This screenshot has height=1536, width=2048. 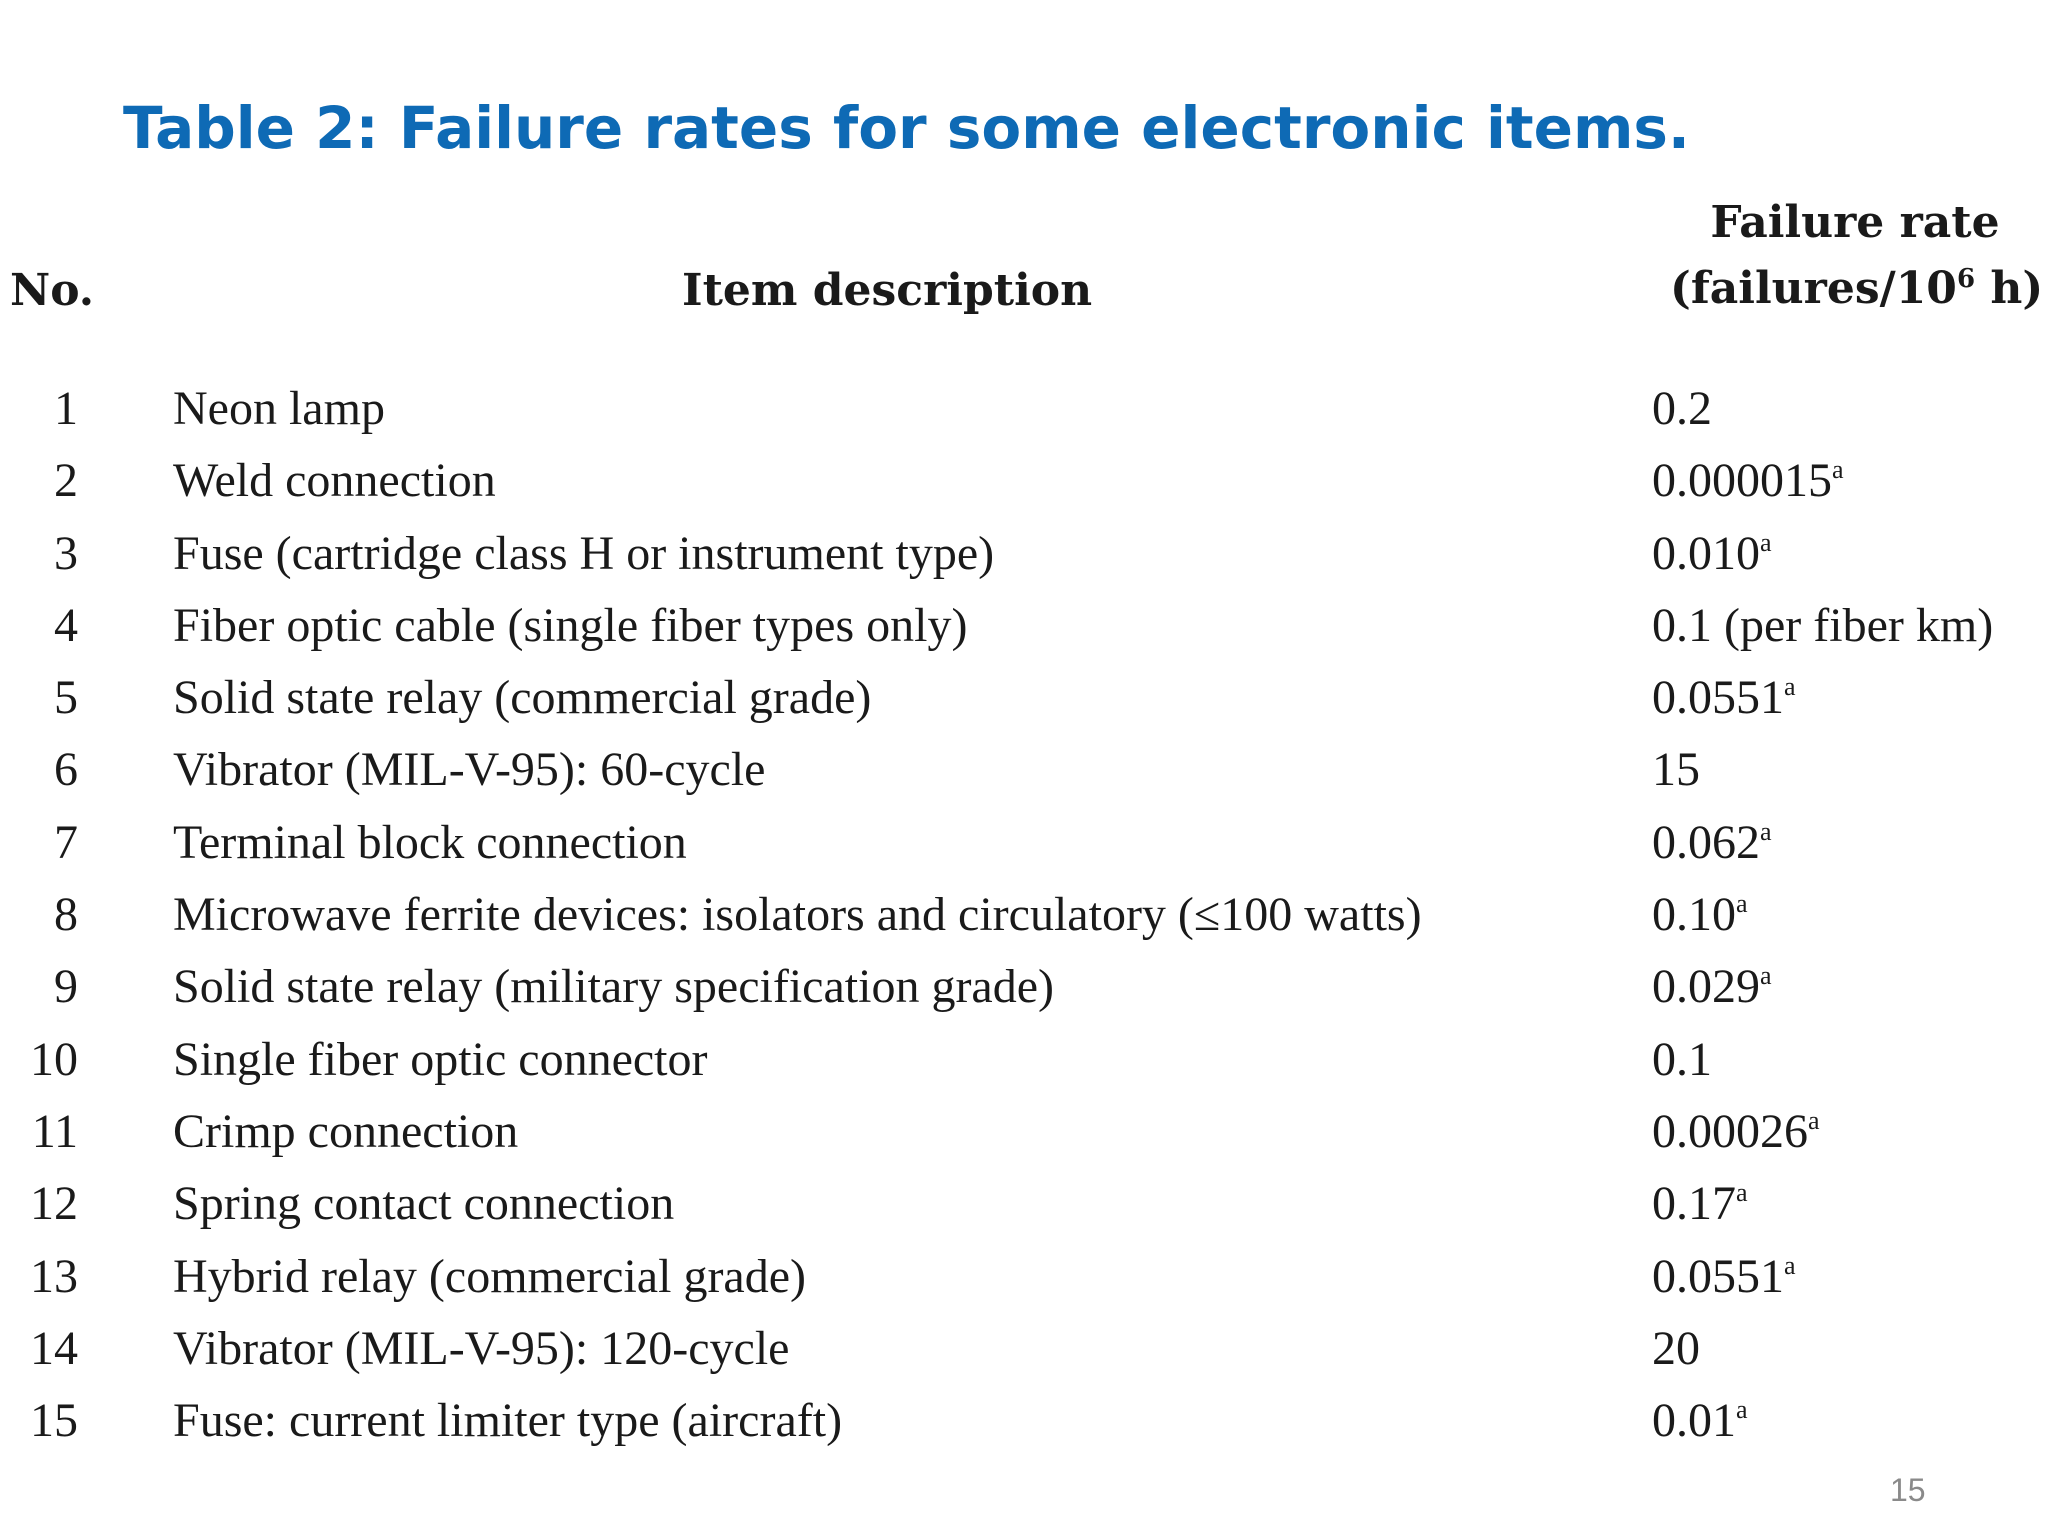 I want to click on row-number: 3, so click(x=66, y=553).